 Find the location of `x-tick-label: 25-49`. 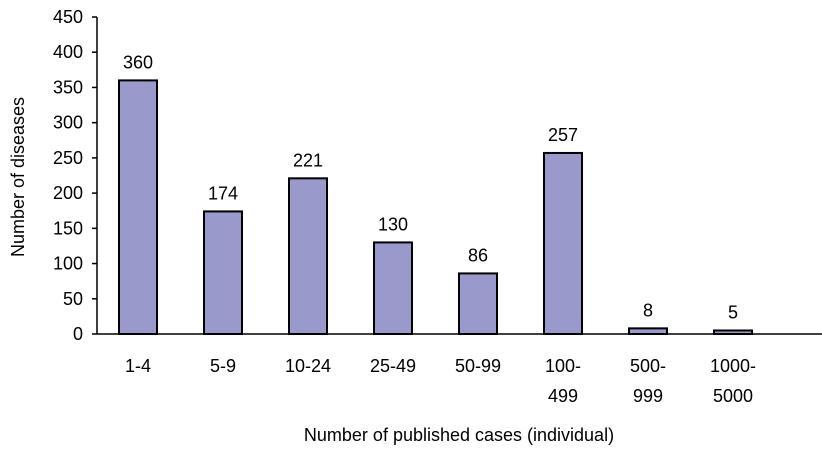

x-tick-label: 25-49 is located at coordinates (393, 366).